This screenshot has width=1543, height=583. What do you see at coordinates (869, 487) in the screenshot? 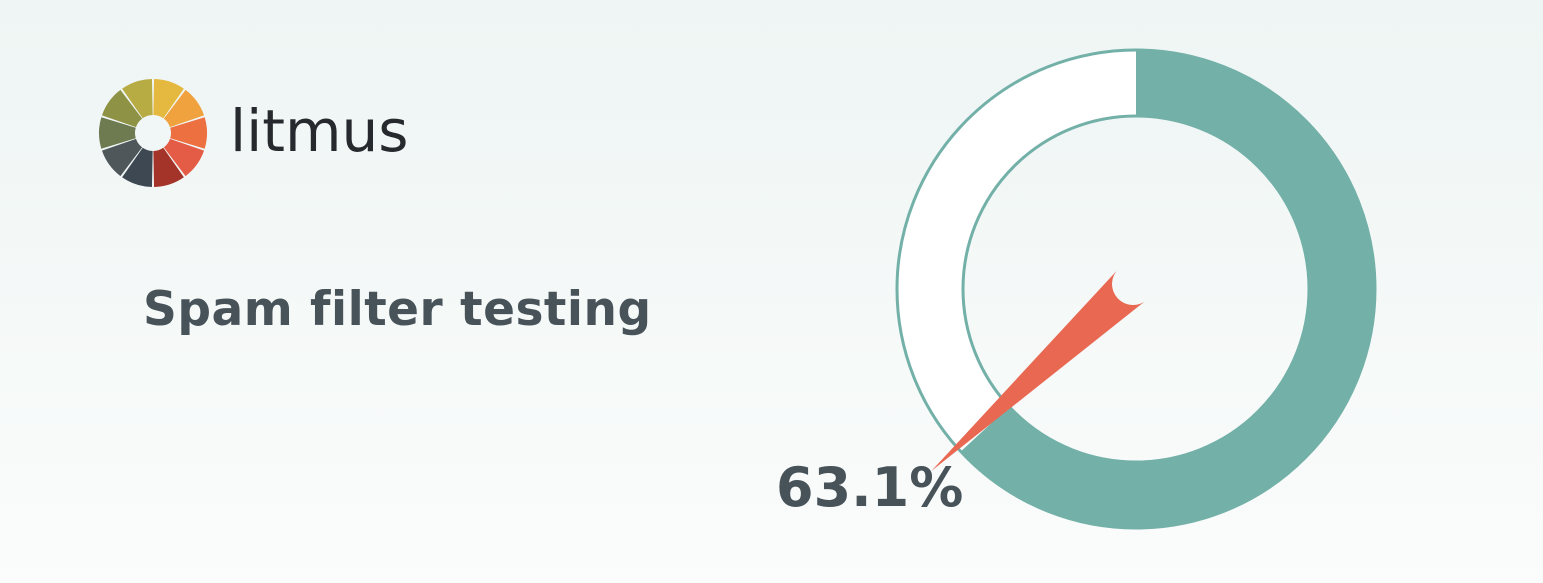
I see `gauge-value-label: 63.1%` at bounding box center [869, 487].